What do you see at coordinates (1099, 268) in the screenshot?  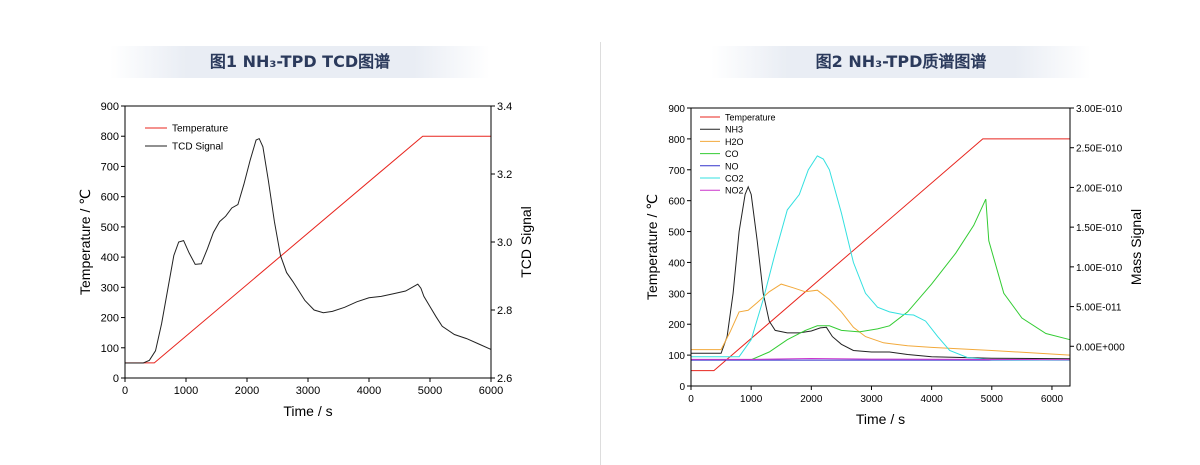 I see `y2-tick-label: 1.00E-010` at bounding box center [1099, 268].